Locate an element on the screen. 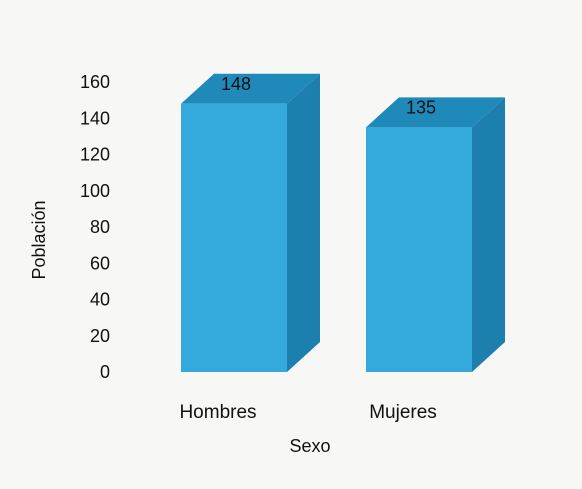 The width and height of the screenshot is (582, 489). y-tick-label: 20 is located at coordinates (100, 336).